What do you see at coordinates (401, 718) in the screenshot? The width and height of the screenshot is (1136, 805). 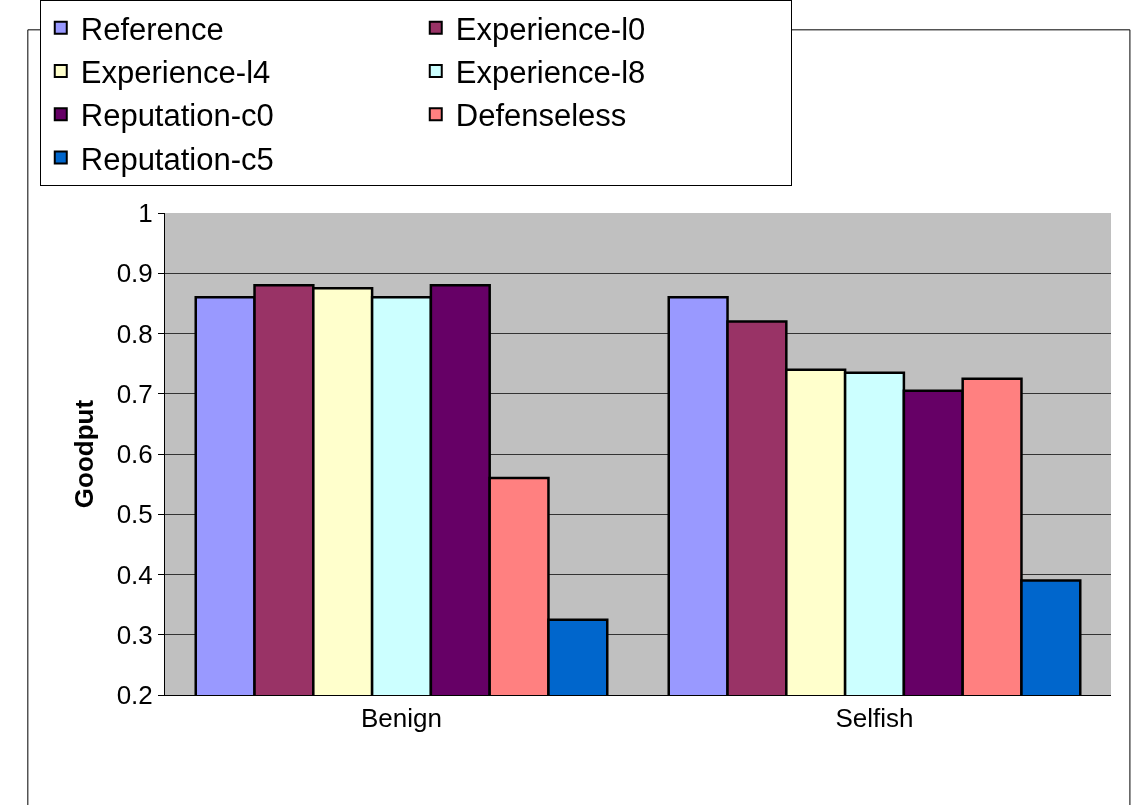 I see `x-tick-label: Benign` at bounding box center [401, 718].